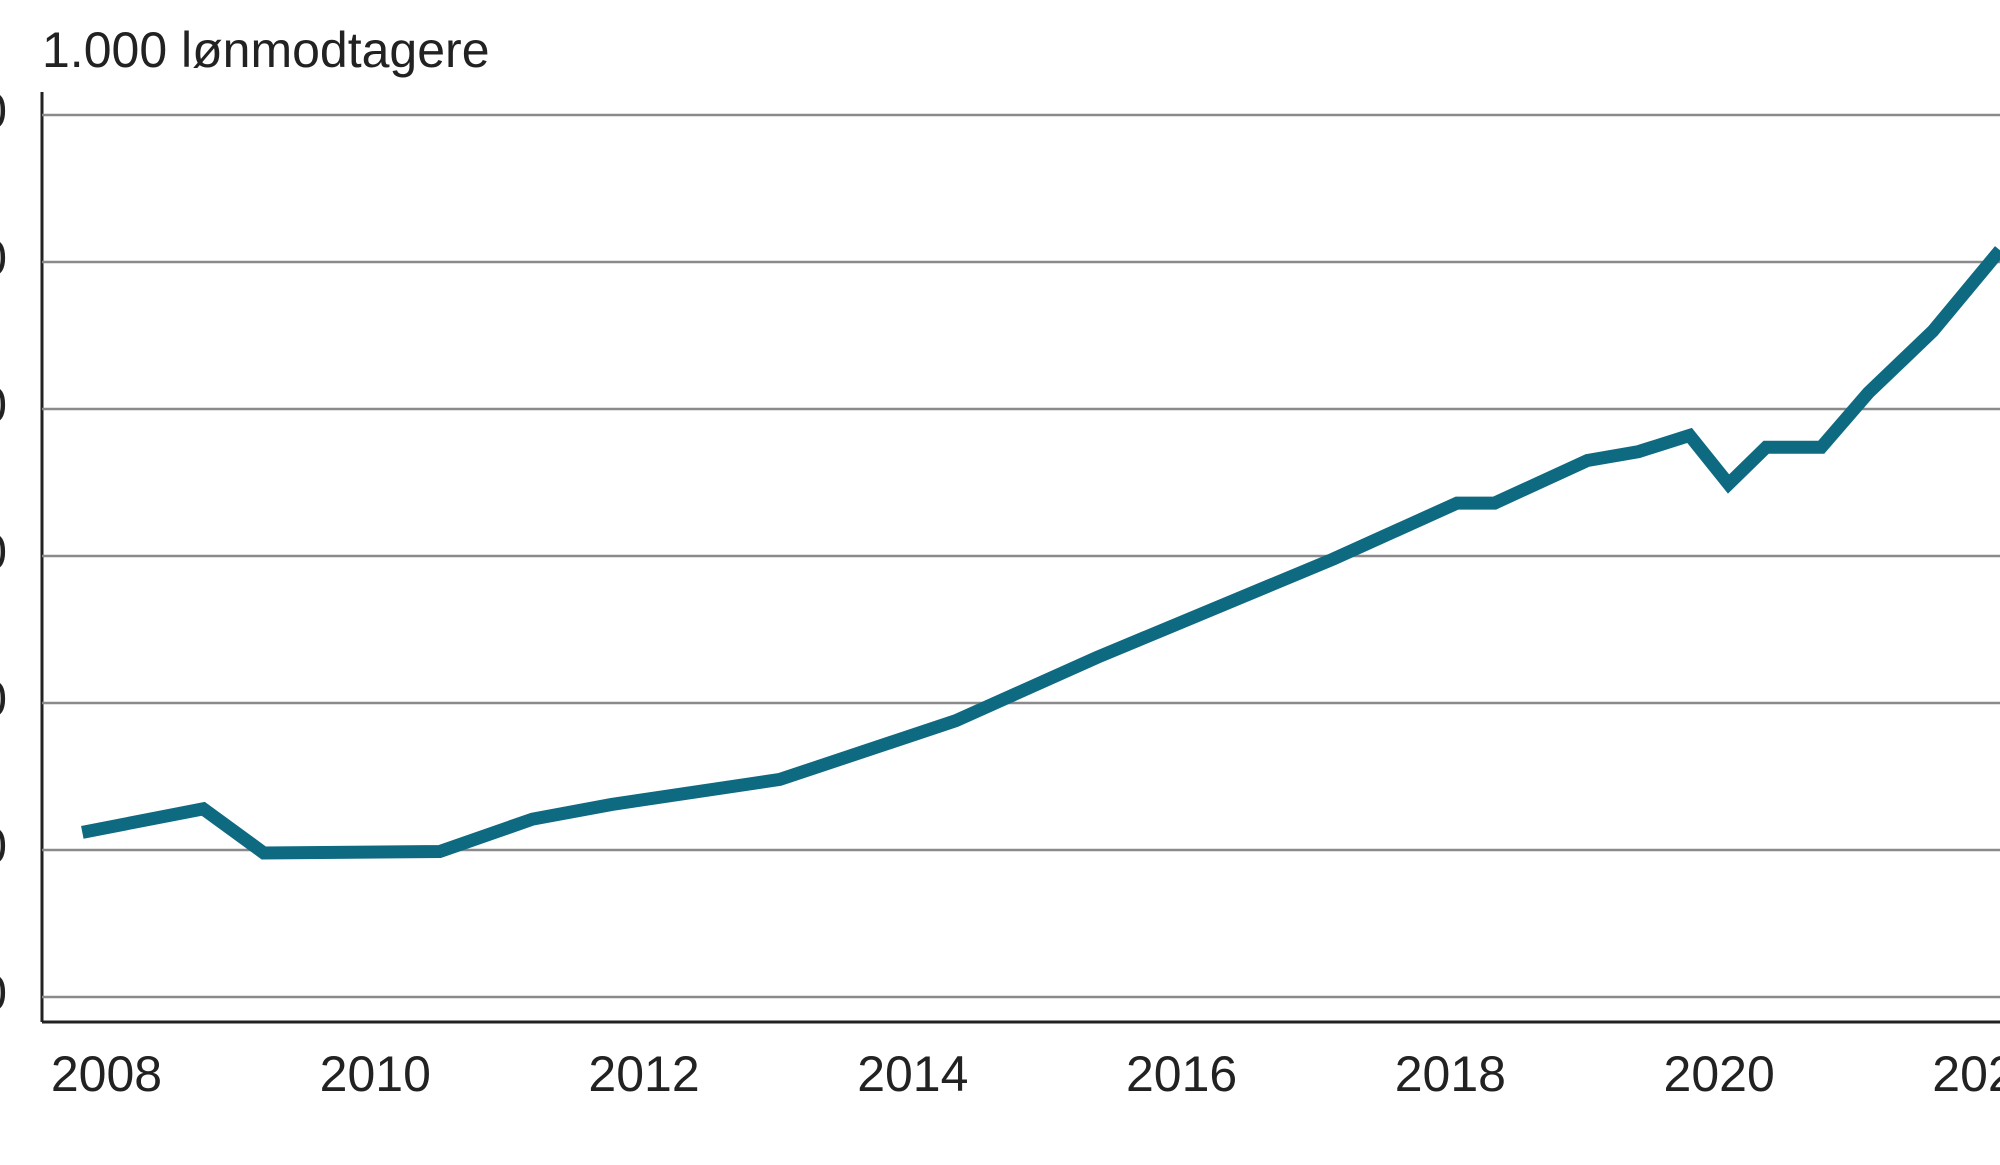 This screenshot has height=1165, width=2000. Describe the element at coordinates (3, 993) in the screenshot. I see `y-tick-label: 2500` at that location.